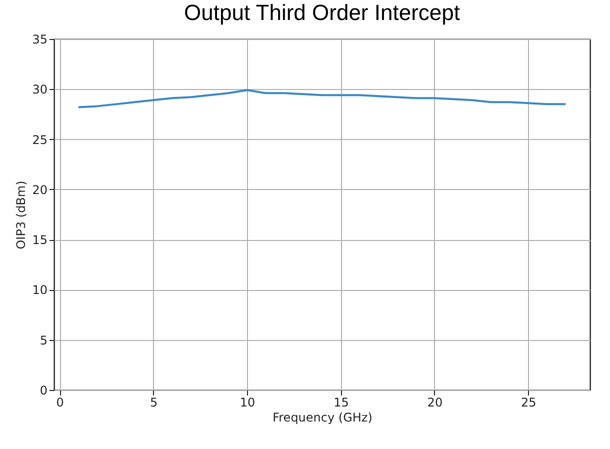 The width and height of the screenshot is (610, 449). I want to click on x-tick-label: 0, so click(60, 403).